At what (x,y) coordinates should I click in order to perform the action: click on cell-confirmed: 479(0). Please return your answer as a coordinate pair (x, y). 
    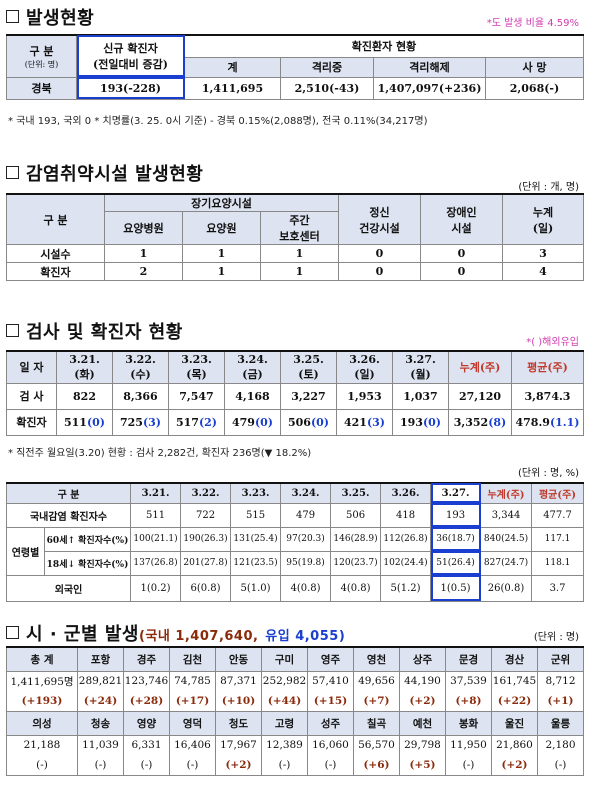
    Looking at the image, I should click on (252, 422).